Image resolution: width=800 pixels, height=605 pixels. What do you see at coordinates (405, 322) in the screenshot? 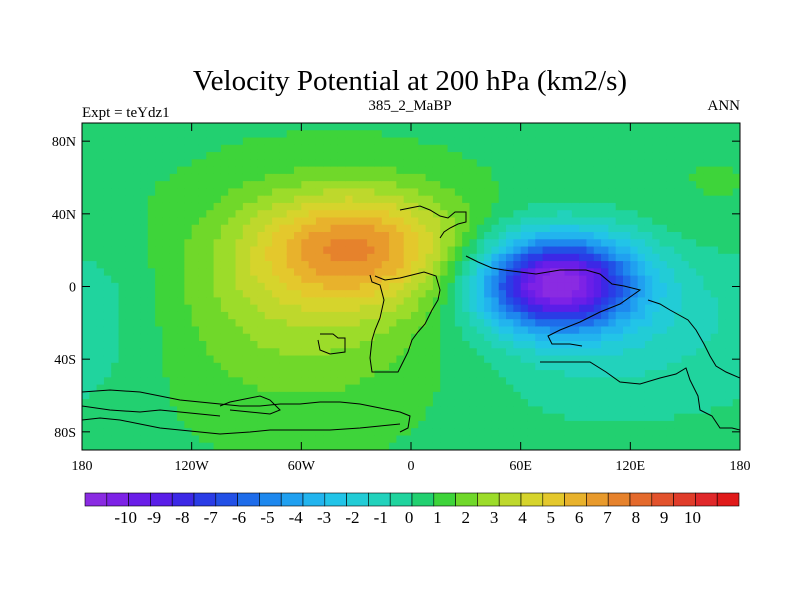
I see `coastline-africa` at bounding box center [405, 322].